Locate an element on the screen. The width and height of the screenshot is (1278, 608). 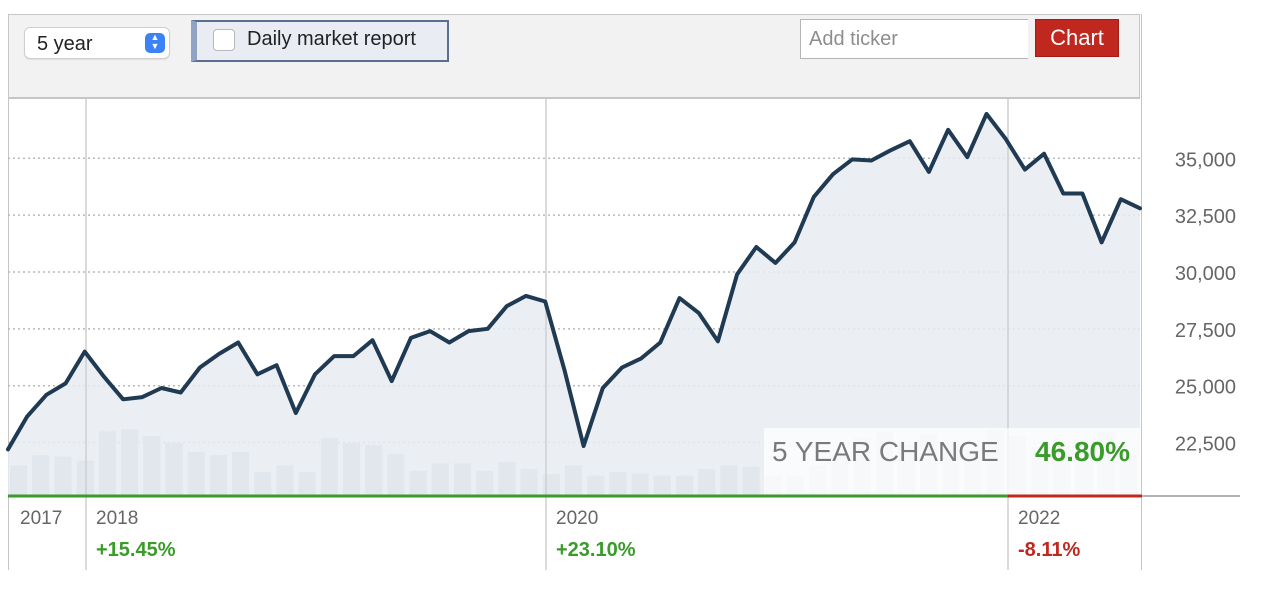
five-year-change-badge: 5 YEAR CHANGE 46.80% is located at coordinates (952, 462).